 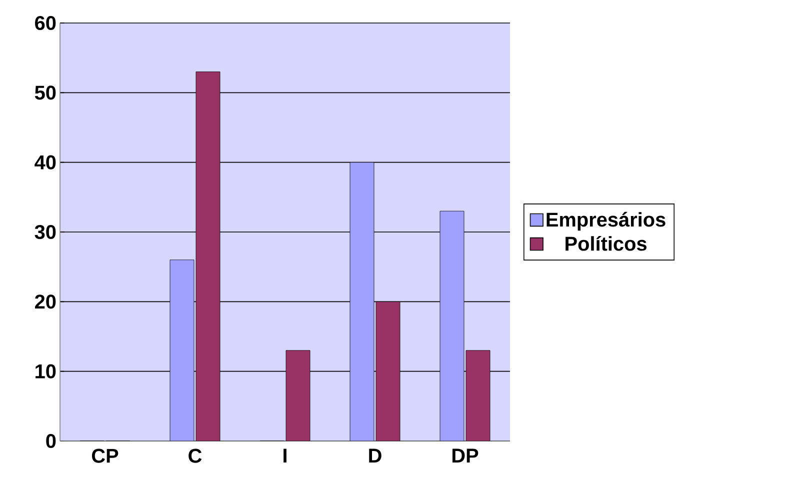 What do you see at coordinates (45, 23) in the screenshot?
I see `y-tick-label: 60` at bounding box center [45, 23].